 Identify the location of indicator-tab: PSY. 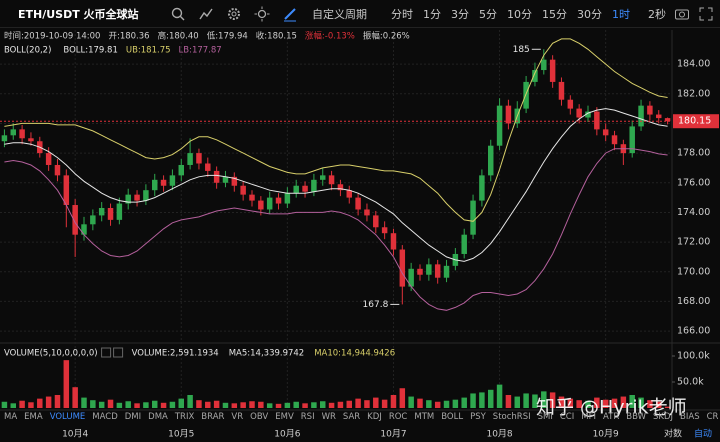
(478, 417).